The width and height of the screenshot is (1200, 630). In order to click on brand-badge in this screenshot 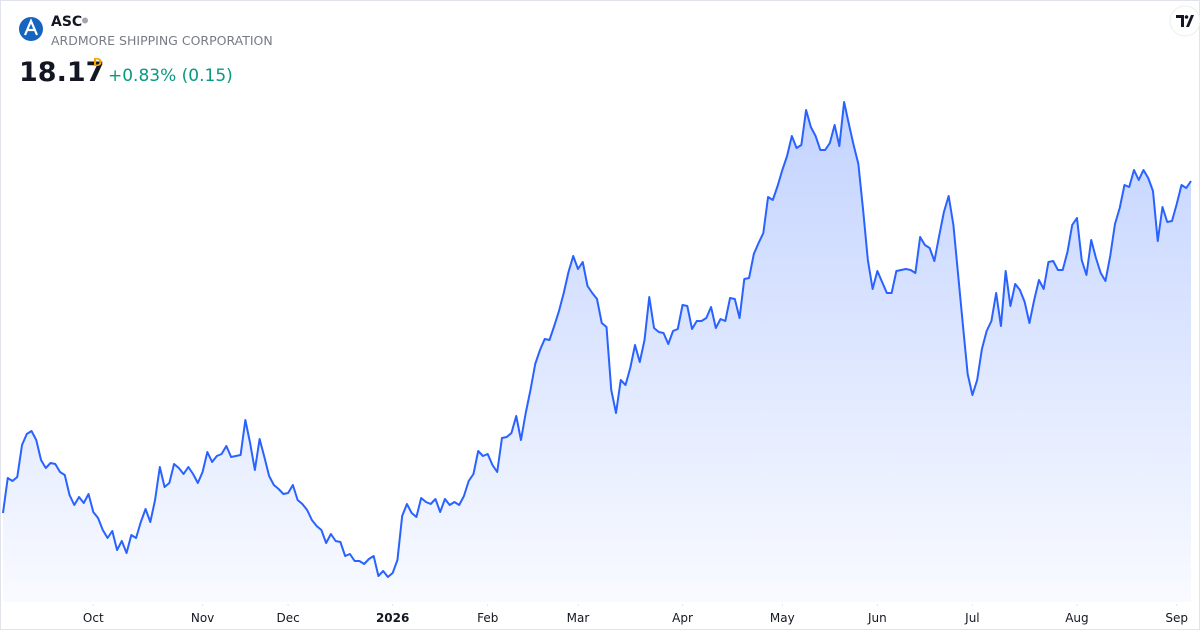, I will do `click(1184, 21)`.